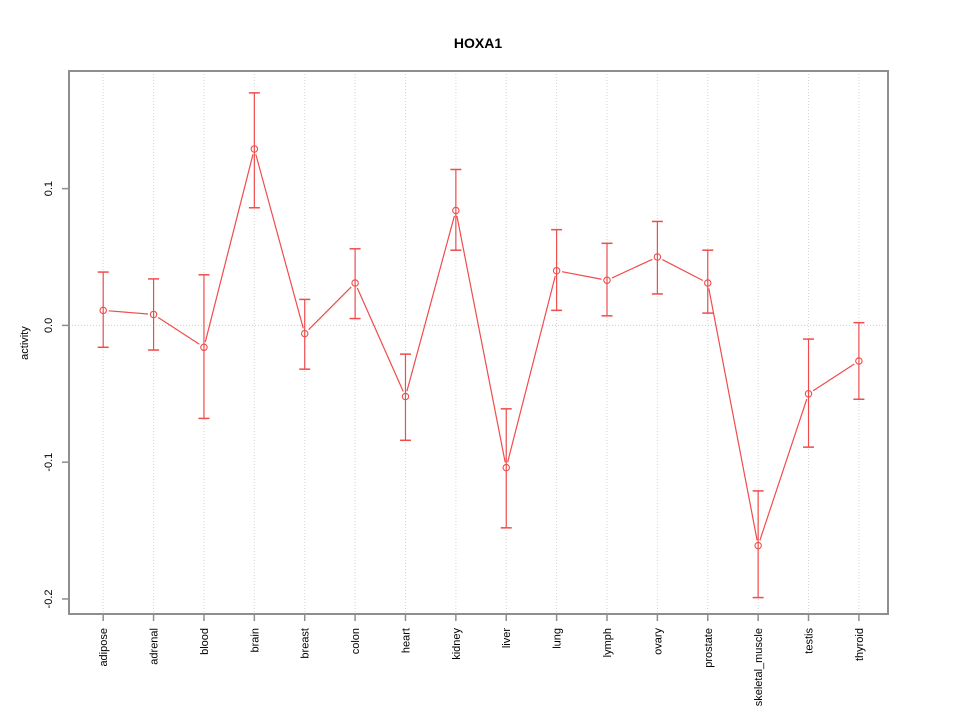 The width and height of the screenshot is (960, 720). I want to click on x-tick-label: testis, so click(810, 641).